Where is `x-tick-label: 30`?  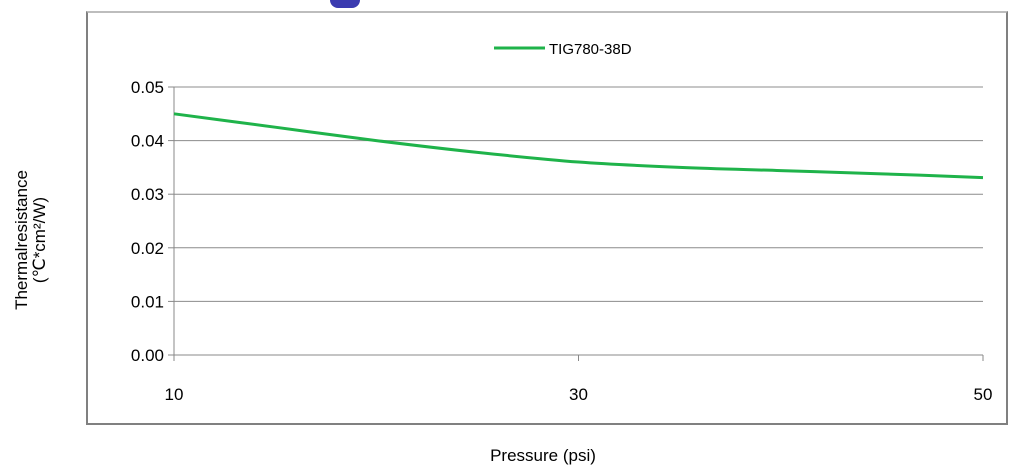
x-tick-label: 30 is located at coordinates (578, 394).